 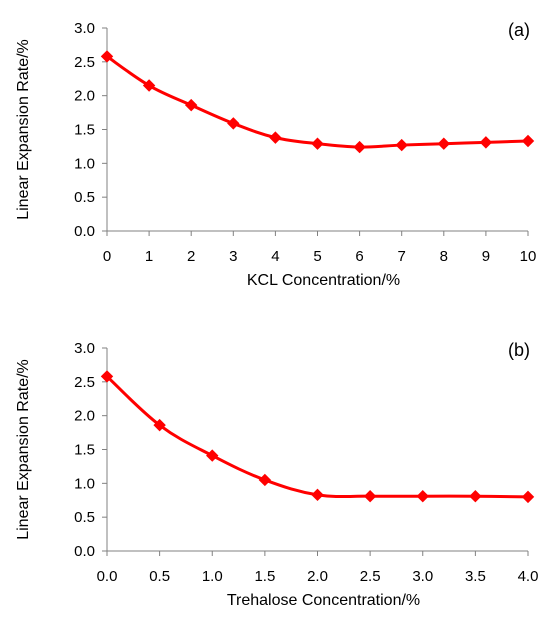 I want to click on x-tick-label: 2, so click(x=191, y=256).